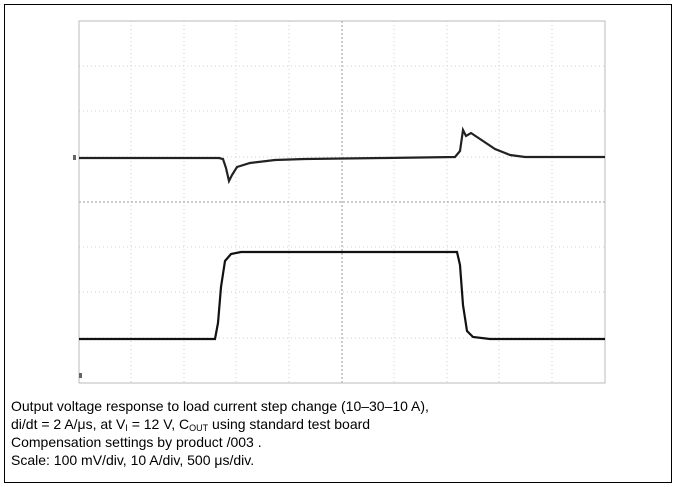 This screenshot has height=487, width=678. I want to click on subscript: OUT, so click(199, 428).